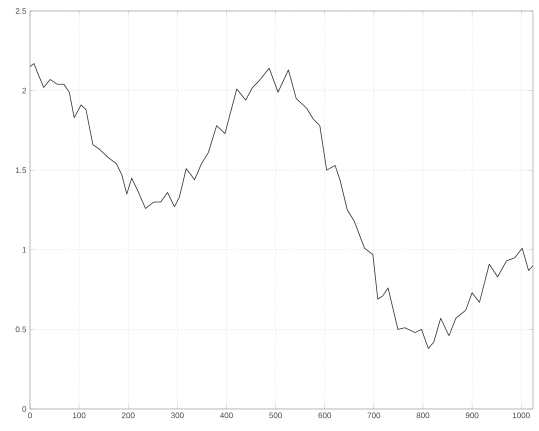 Image resolution: width=539 pixels, height=431 pixels. What do you see at coordinates (226, 415) in the screenshot?
I see `x-tick-label: 400` at bounding box center [226, 415].